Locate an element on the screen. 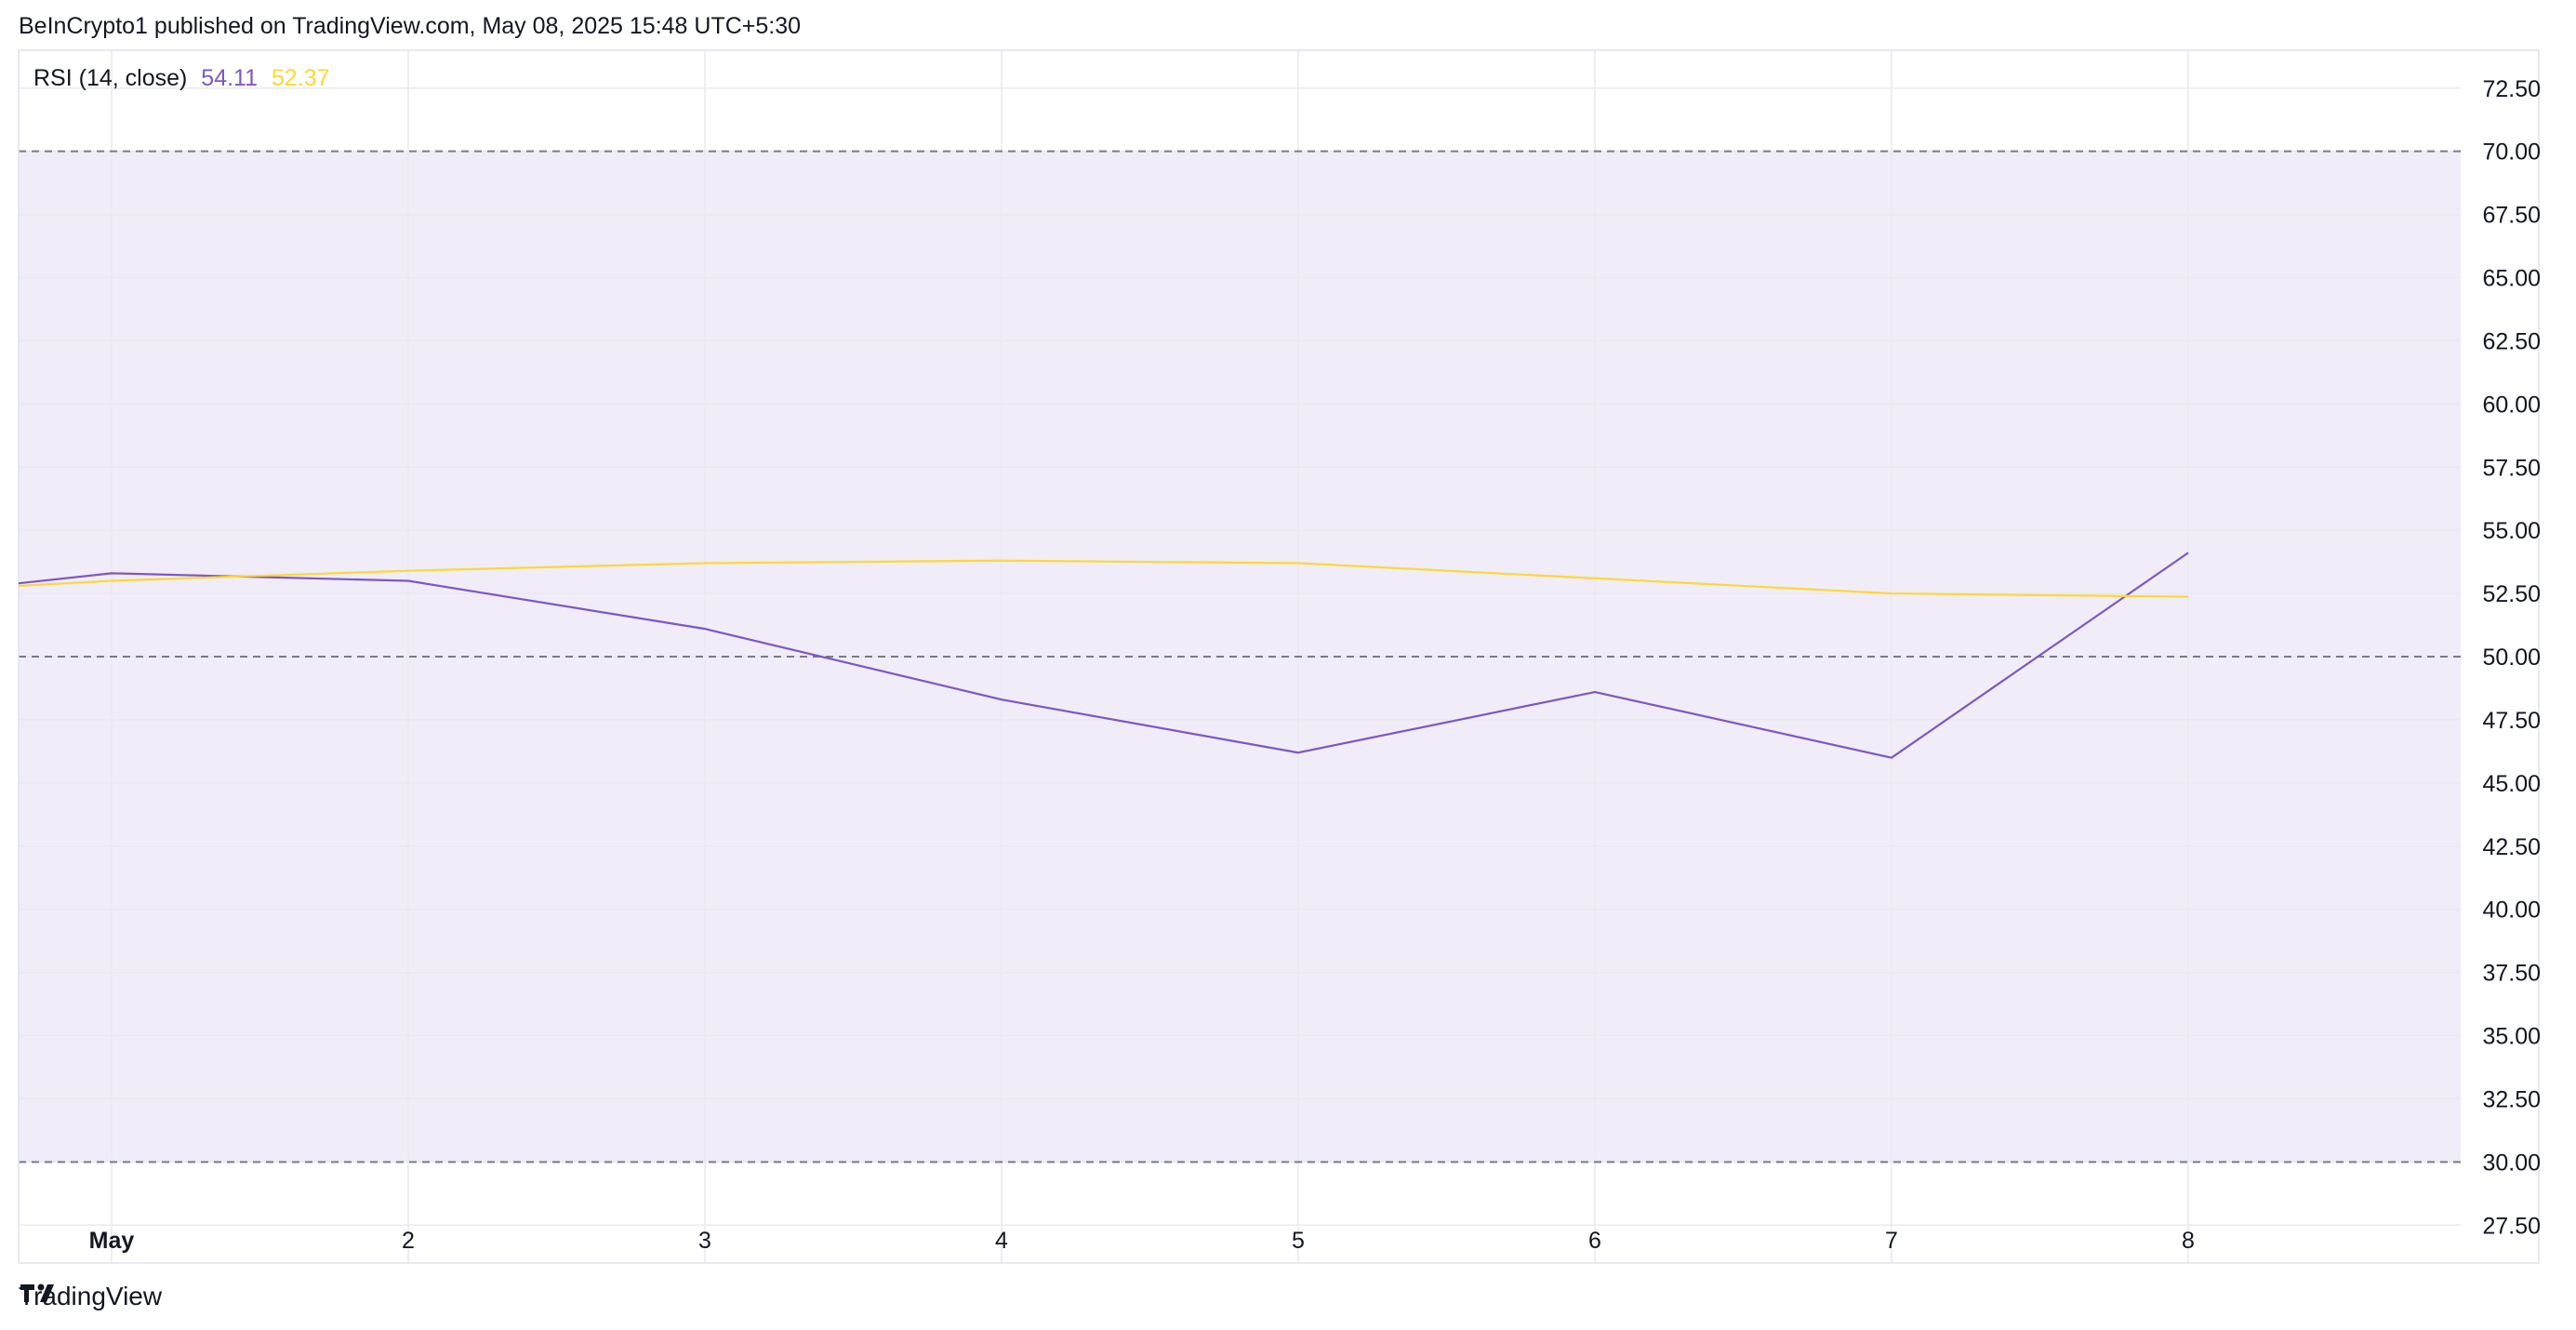  x-tick-label: 6 is located at coordinates (1594, 1241).